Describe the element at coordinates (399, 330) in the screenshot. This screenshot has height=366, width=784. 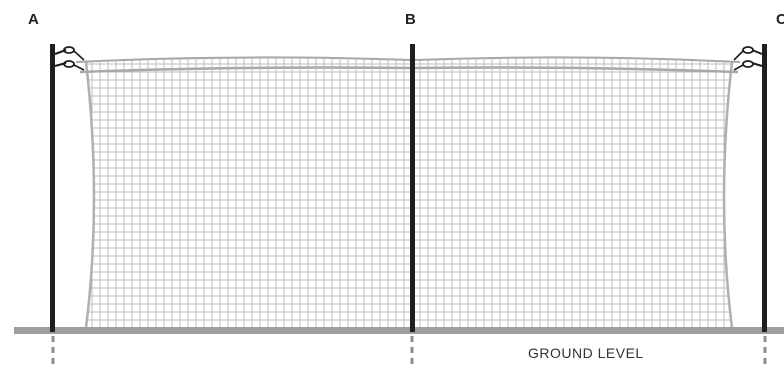
I see `ground-bar` at that location.